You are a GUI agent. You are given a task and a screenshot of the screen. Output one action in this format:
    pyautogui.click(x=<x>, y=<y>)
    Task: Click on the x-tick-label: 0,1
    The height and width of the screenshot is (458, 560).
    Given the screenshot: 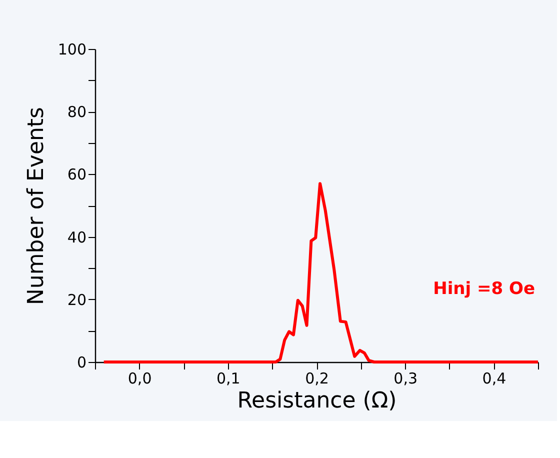 What is the action you would take?
    pyautogui.click(x=228, y=379)
    